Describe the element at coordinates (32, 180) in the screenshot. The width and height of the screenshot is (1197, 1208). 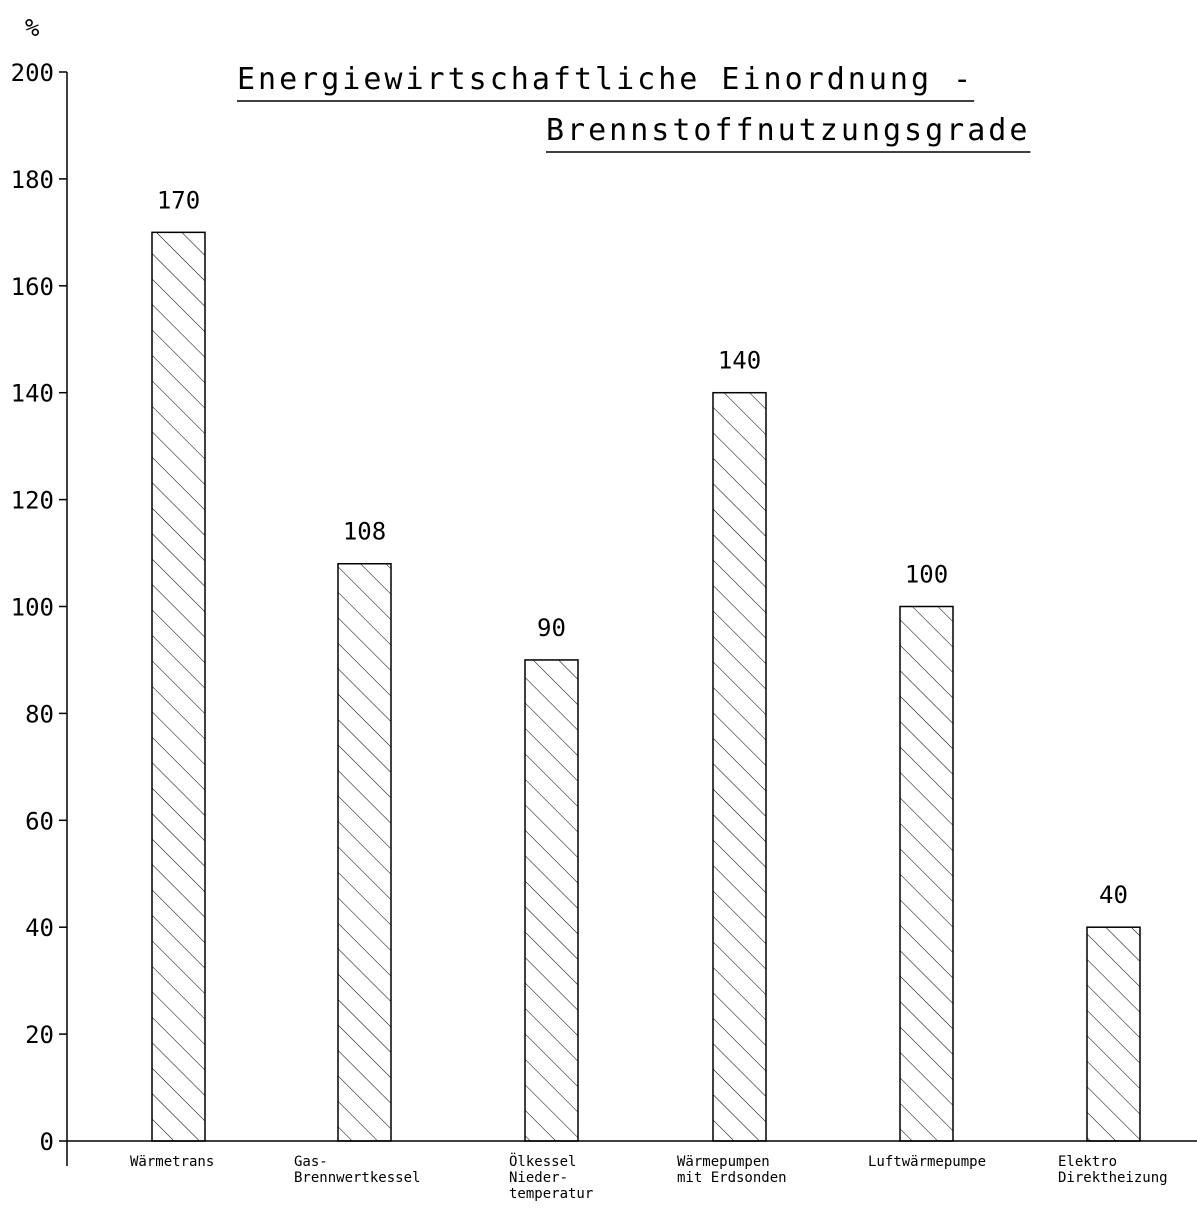
I see `y-tick-label: 180` at that location.